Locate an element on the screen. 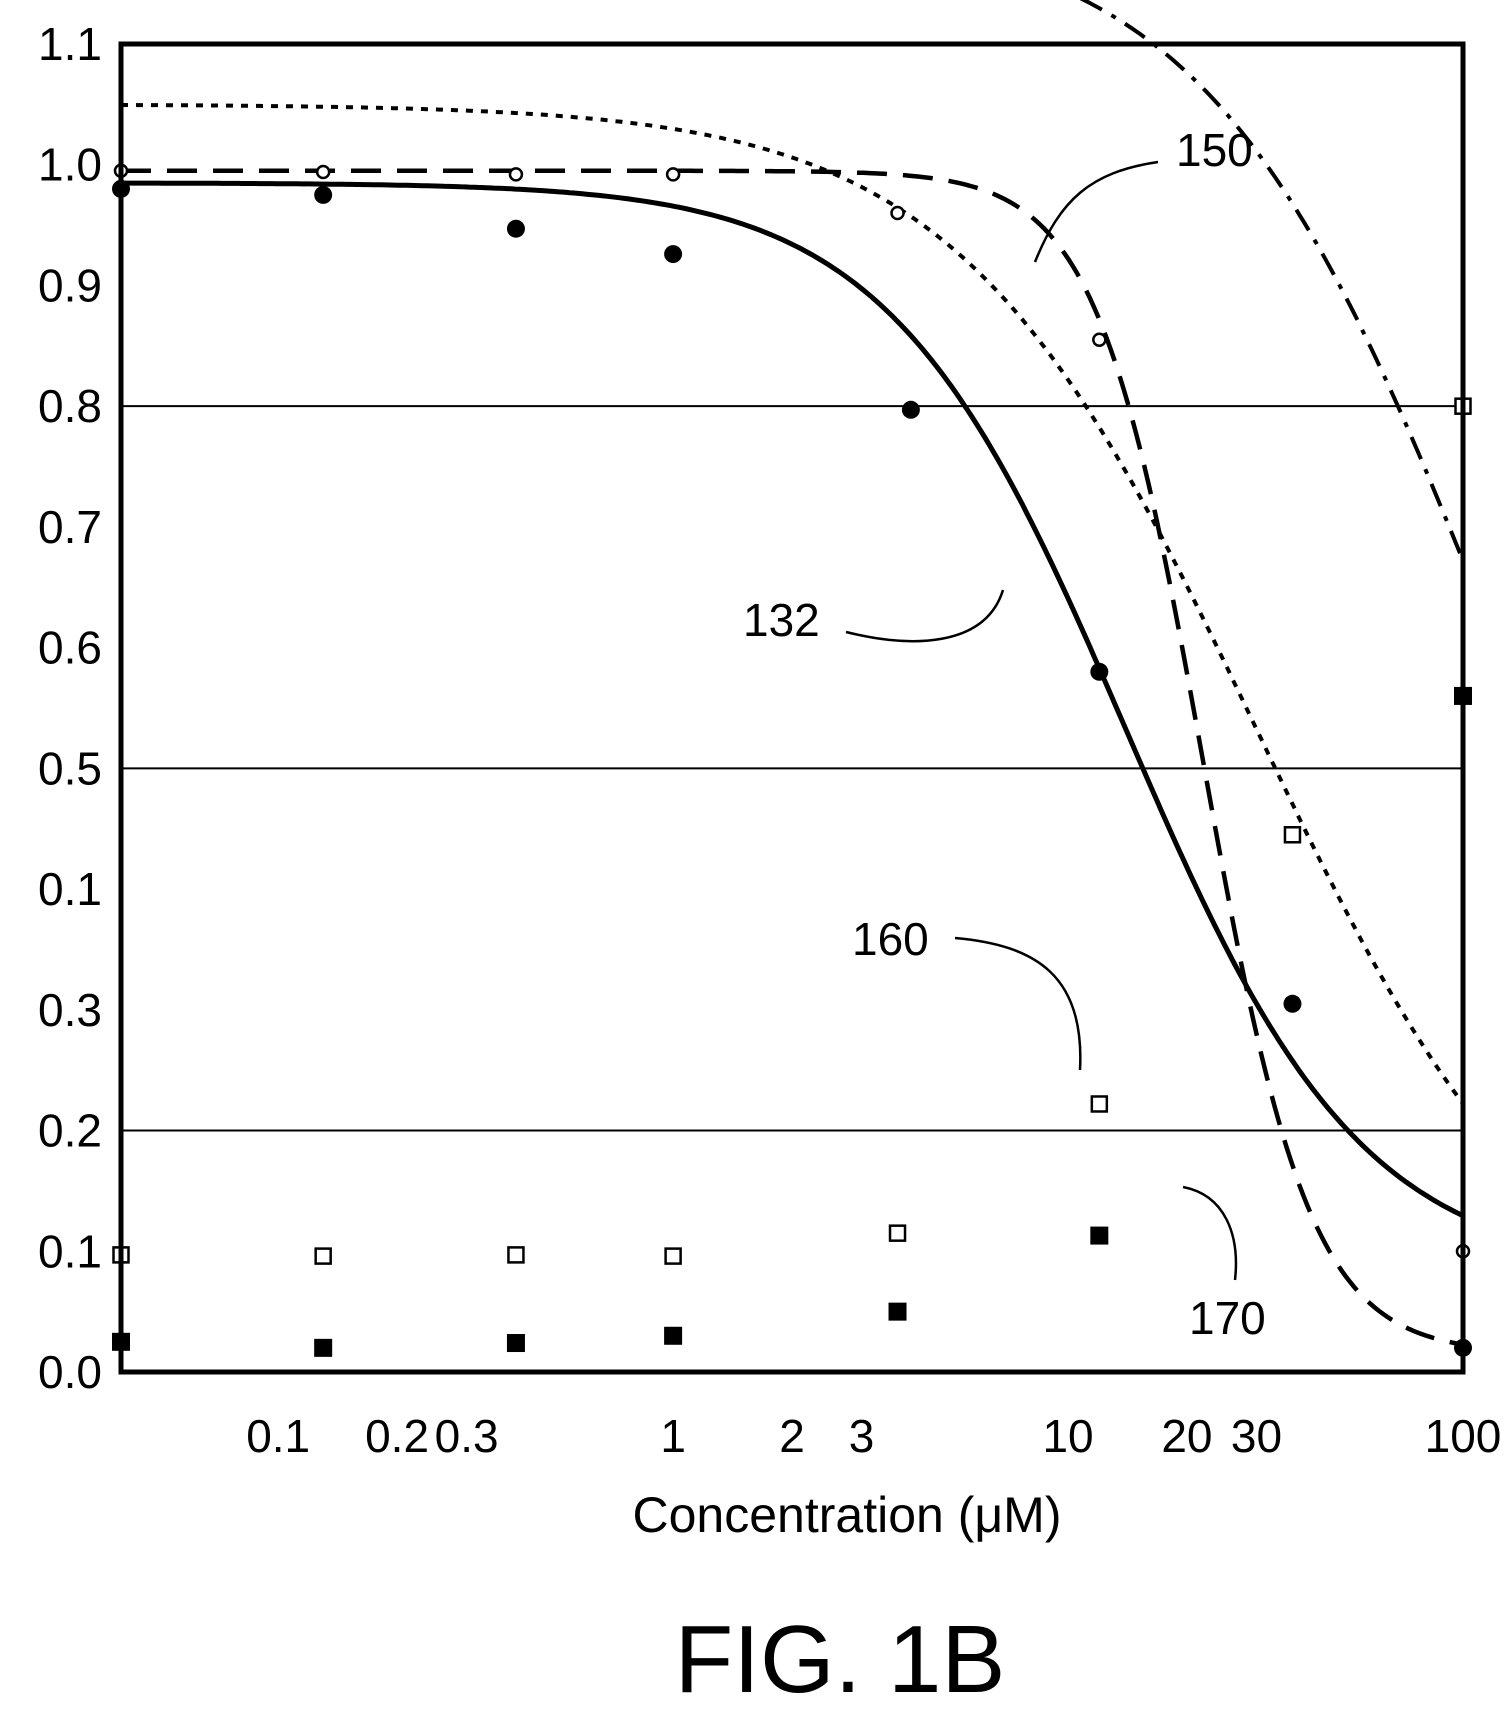 The width and height of the screenshot is (1510, 1717). figure-label: FIG. 1B is located at coordinates (840, 1659).